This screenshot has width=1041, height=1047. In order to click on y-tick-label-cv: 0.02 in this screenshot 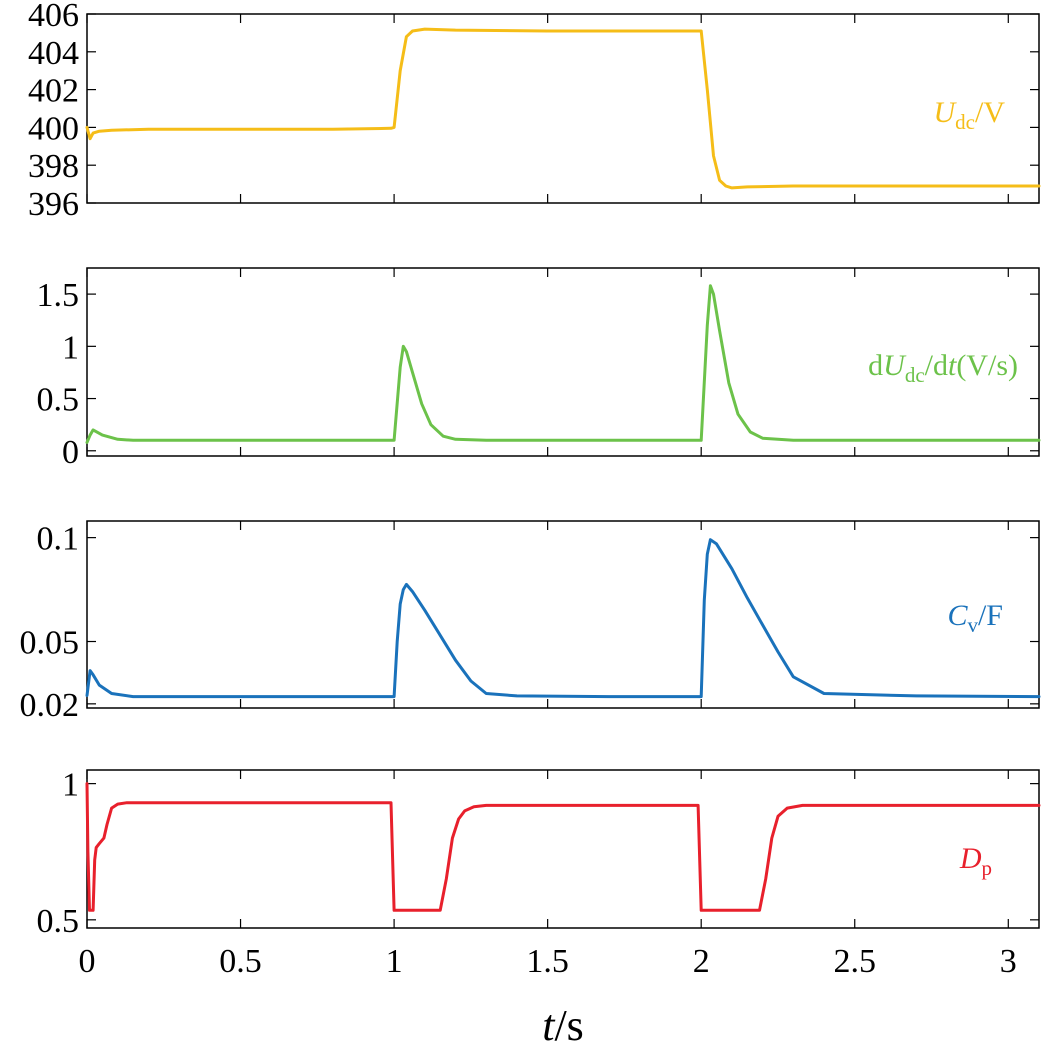, I will do `click(50, 705)`.